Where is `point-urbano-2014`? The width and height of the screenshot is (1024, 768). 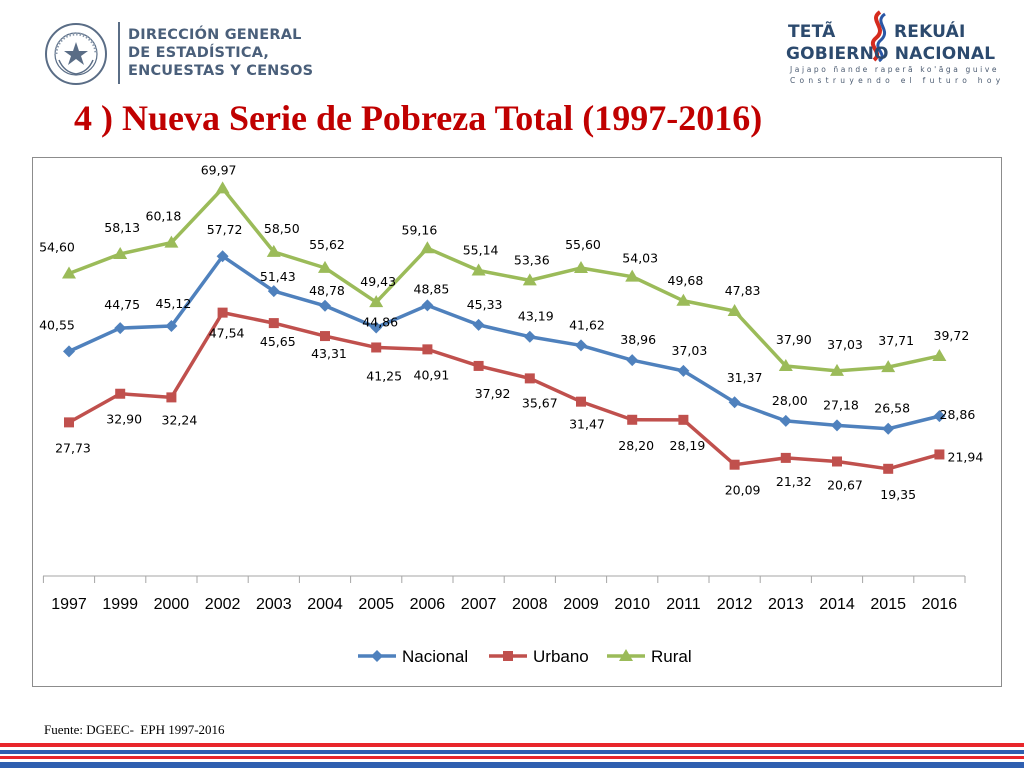 point-urbano-2014 is located at coordinates (837, 461).